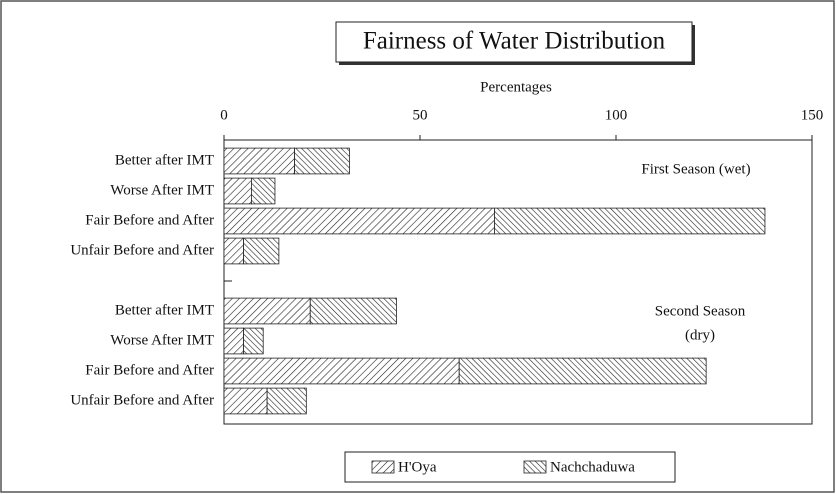 The height and width of the screenshot is (494, 836). What do you see at coordinates (616, 115) in the screenshot?
I see `x-tick-label: 100` at bounding box center [616, 115].